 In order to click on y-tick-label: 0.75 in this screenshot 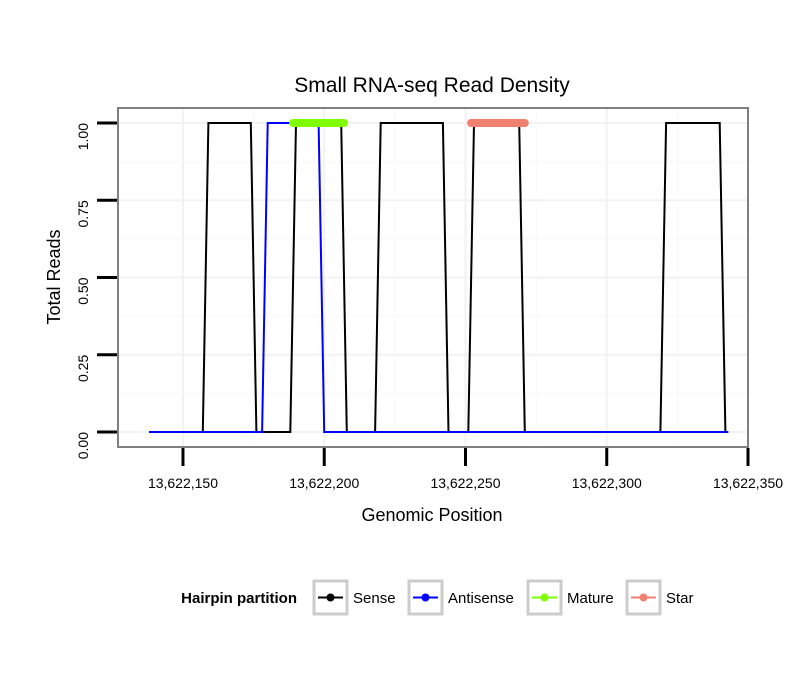, I will do `click(83, 213)`.